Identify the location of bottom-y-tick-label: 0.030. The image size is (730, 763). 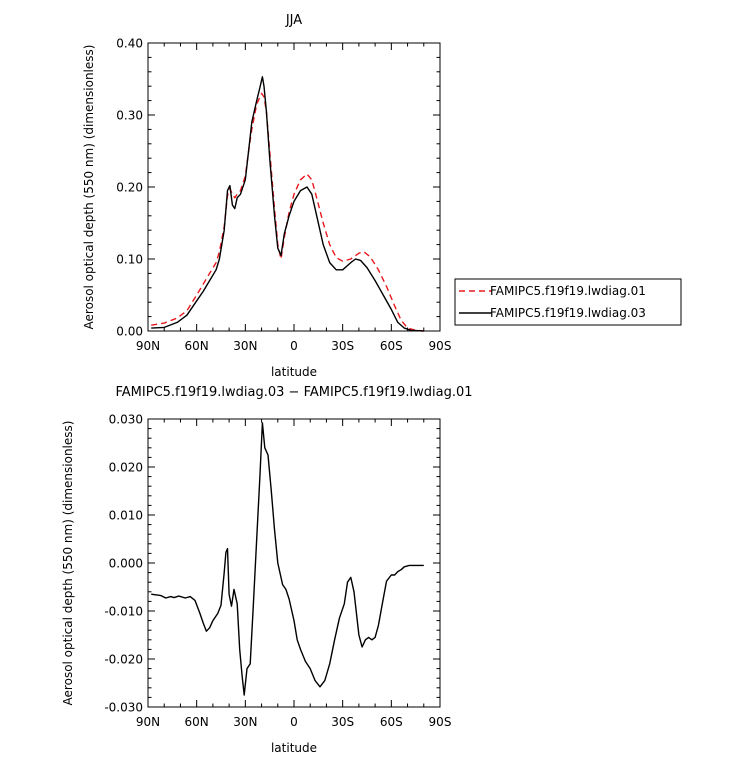
(126, 420).